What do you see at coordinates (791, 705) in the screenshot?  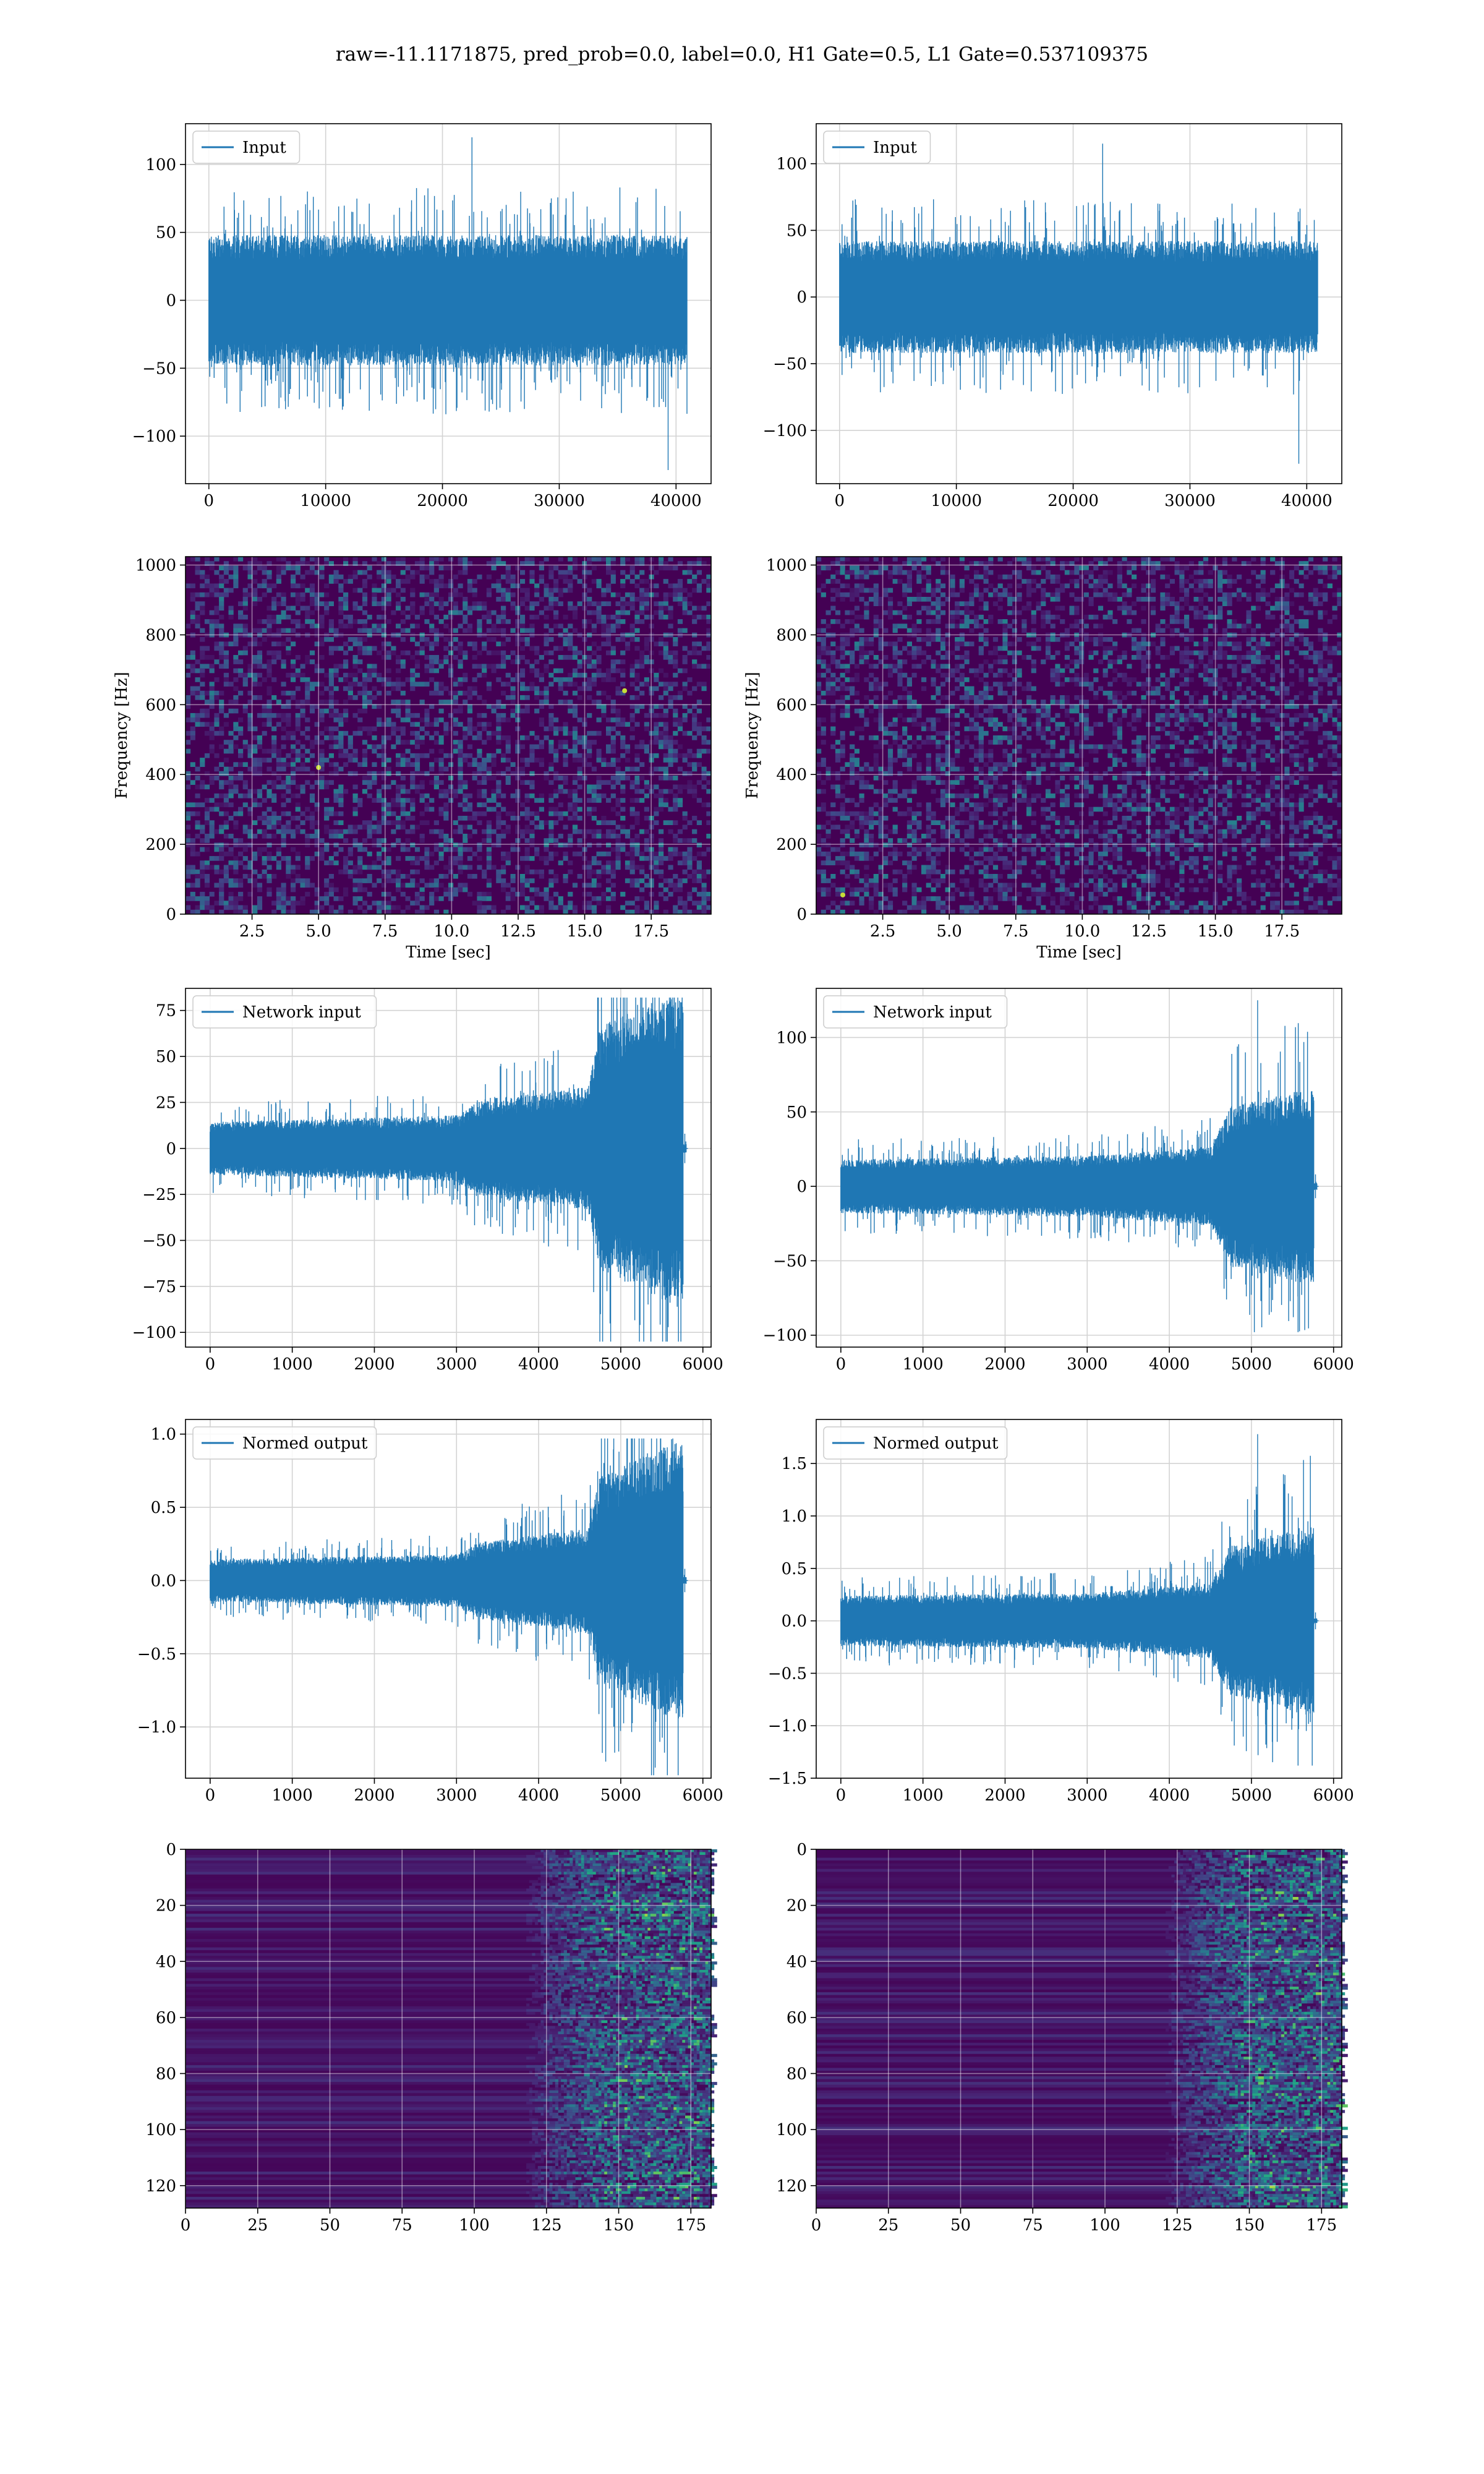 I see `y-tick-label: 600` at bounding box center [791, 705].